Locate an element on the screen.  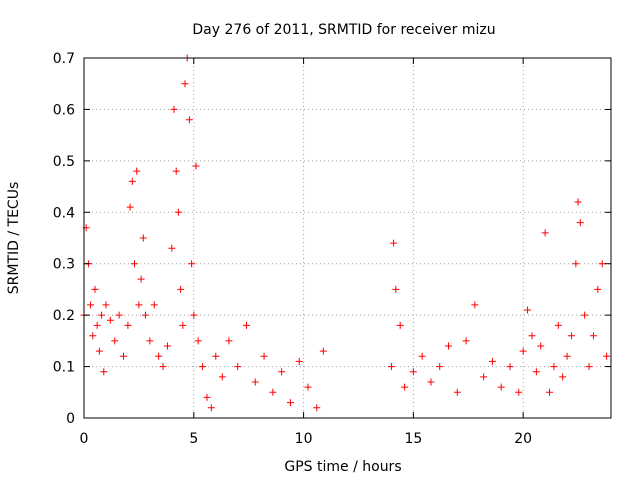
x-axis-label: GPS time / hours is located at coordinates (342, 467).